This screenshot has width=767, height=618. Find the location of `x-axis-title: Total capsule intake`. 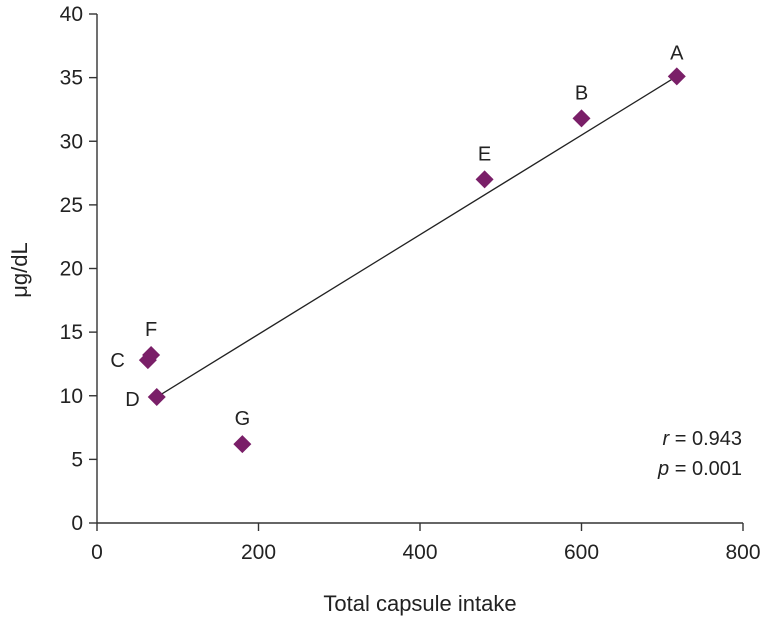

x-axis-title: Total capsule intake is located at coordinates (419, 603).